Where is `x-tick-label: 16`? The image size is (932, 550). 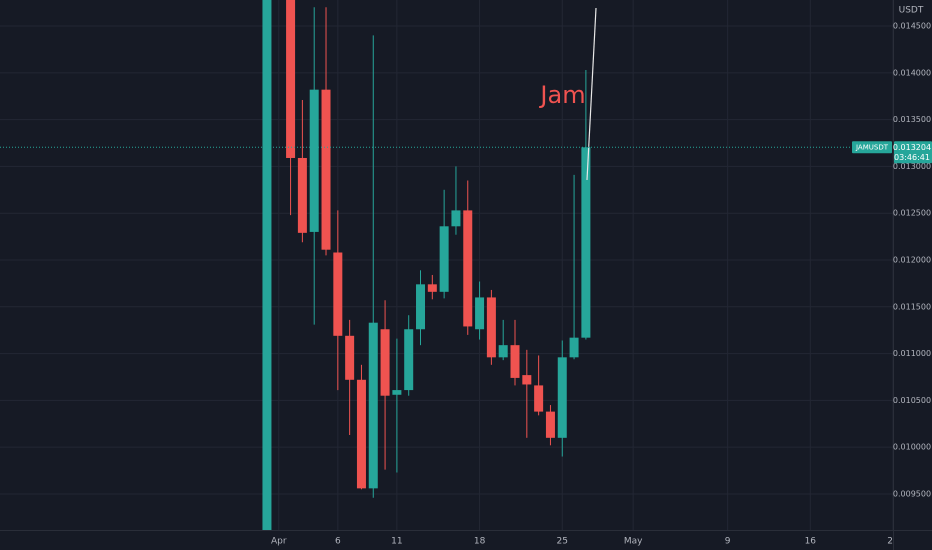 x-tick-label: 16 is located at coordinates (811, 542).